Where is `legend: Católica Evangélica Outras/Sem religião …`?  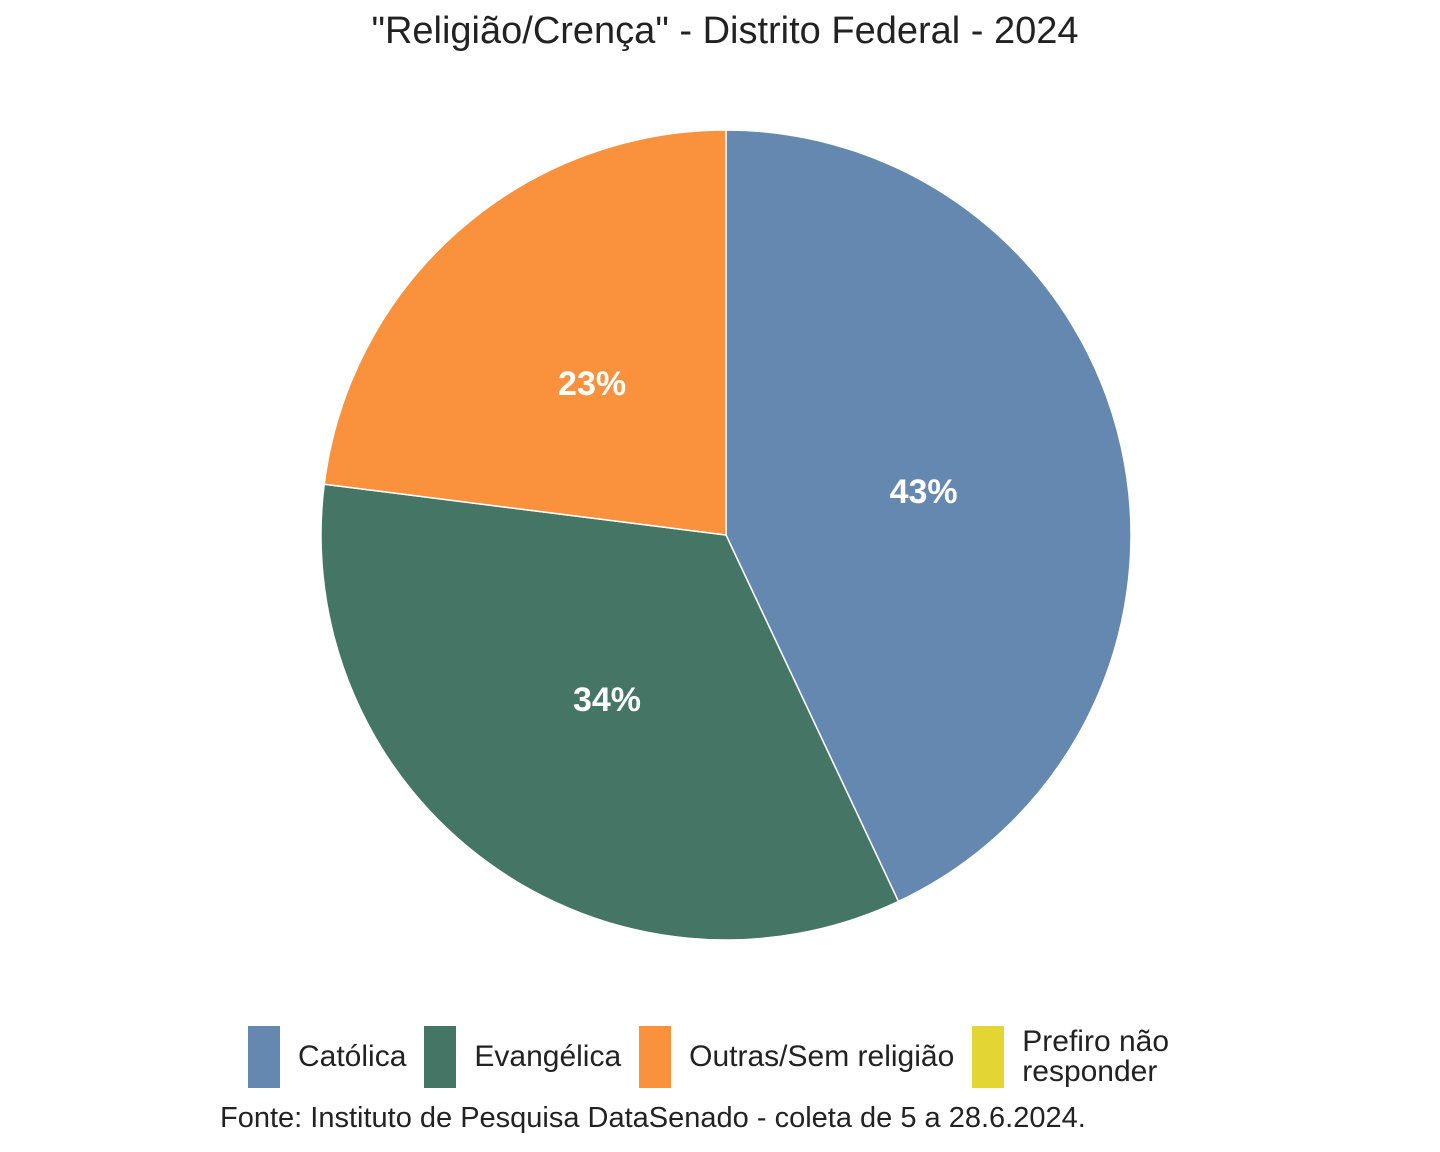 legend: Católica Evangélica Outras/Sem religião … is located at coordinates (729, 1057).